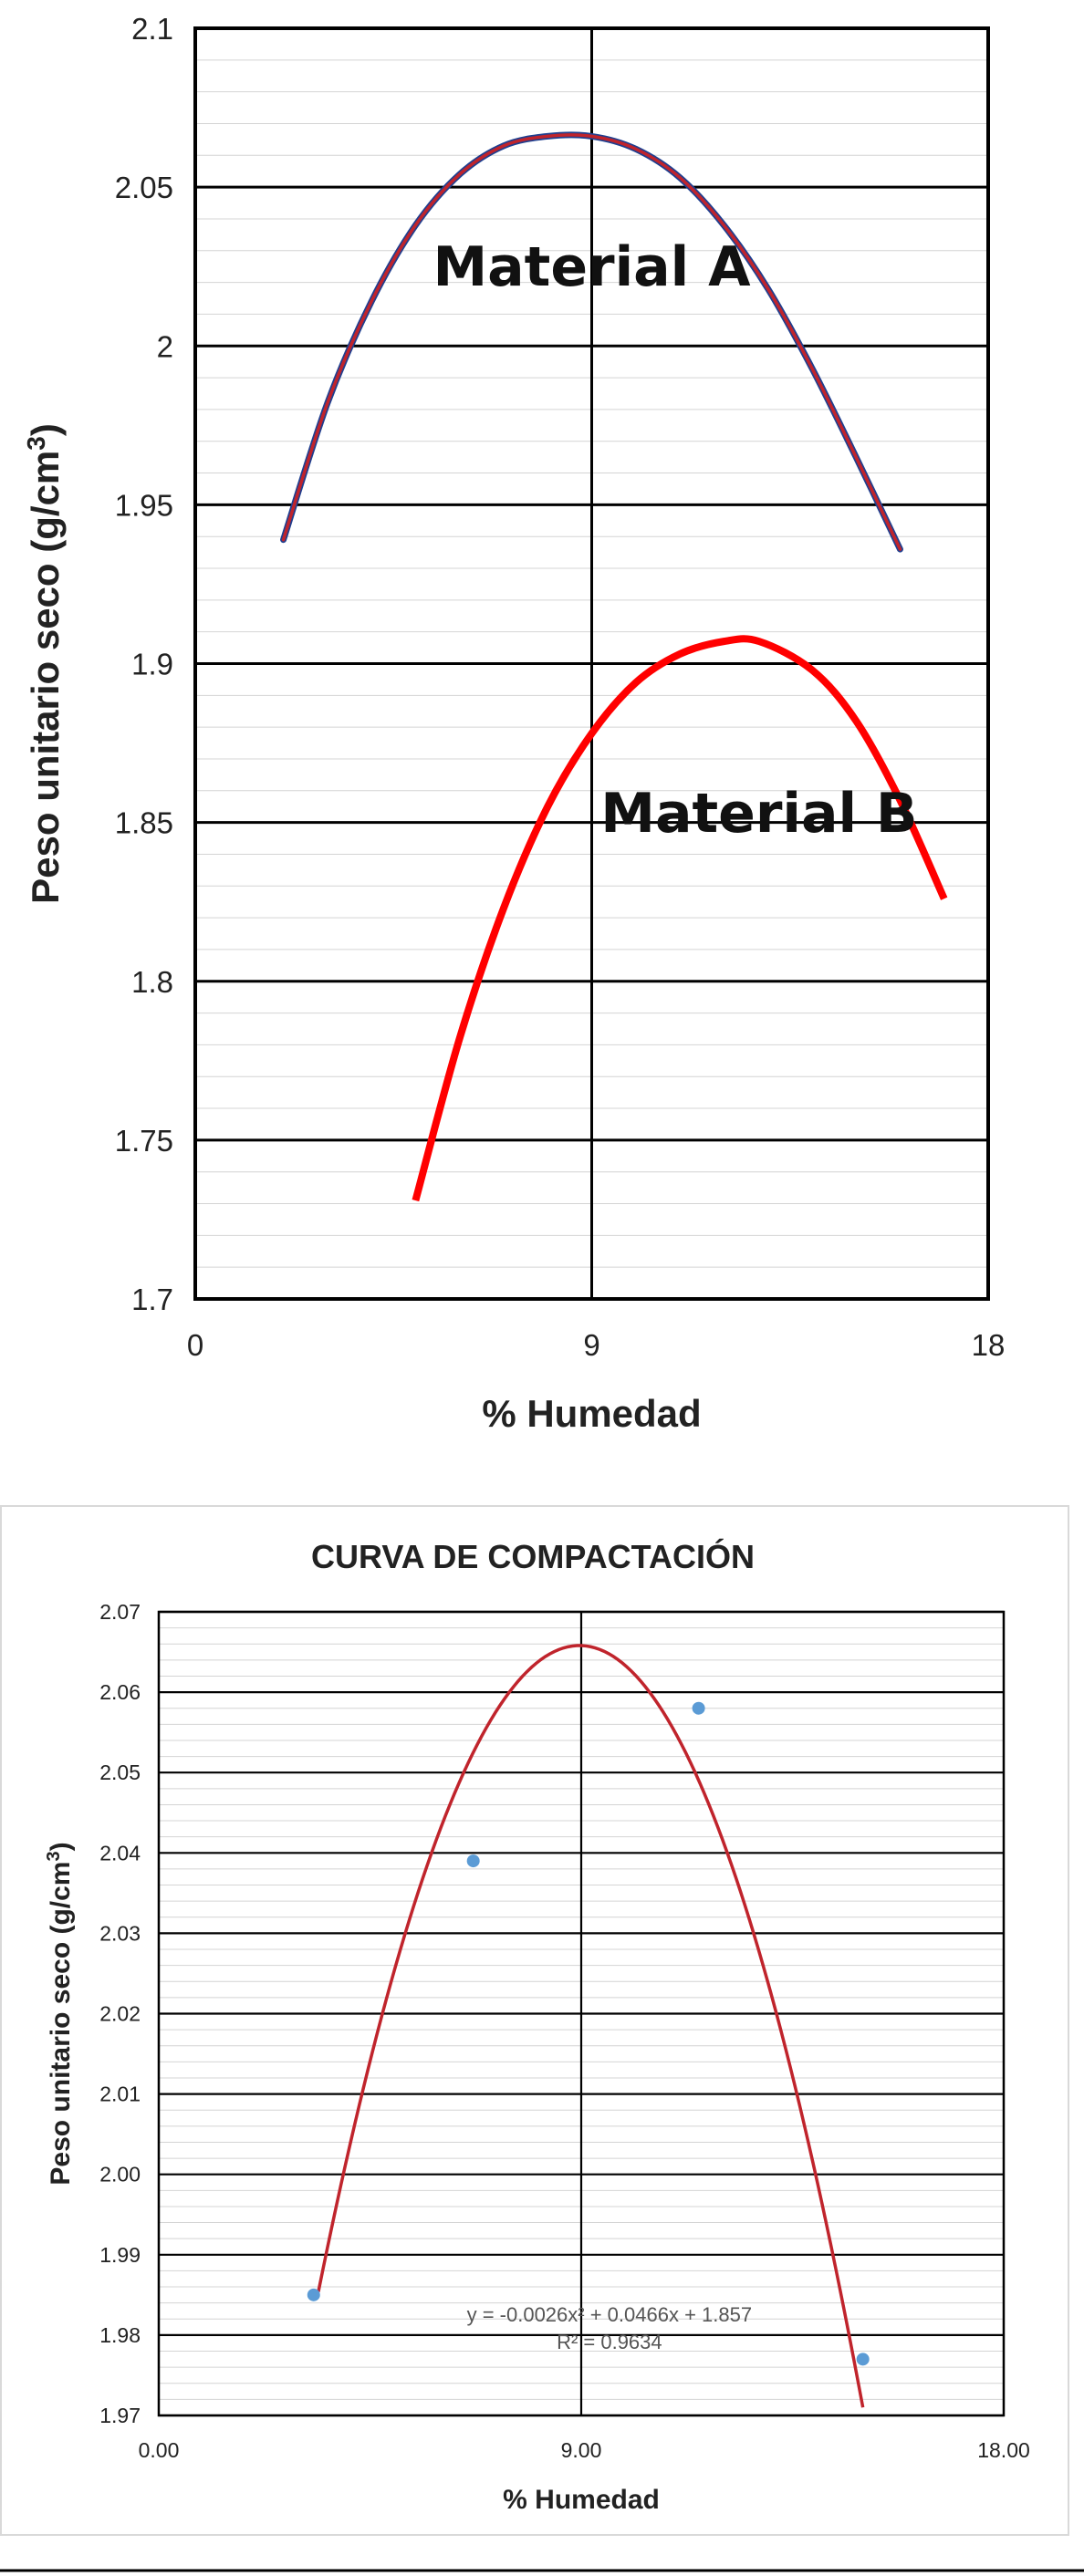  I want to click on y-tick-label: 2.01, so click(120, 2094).